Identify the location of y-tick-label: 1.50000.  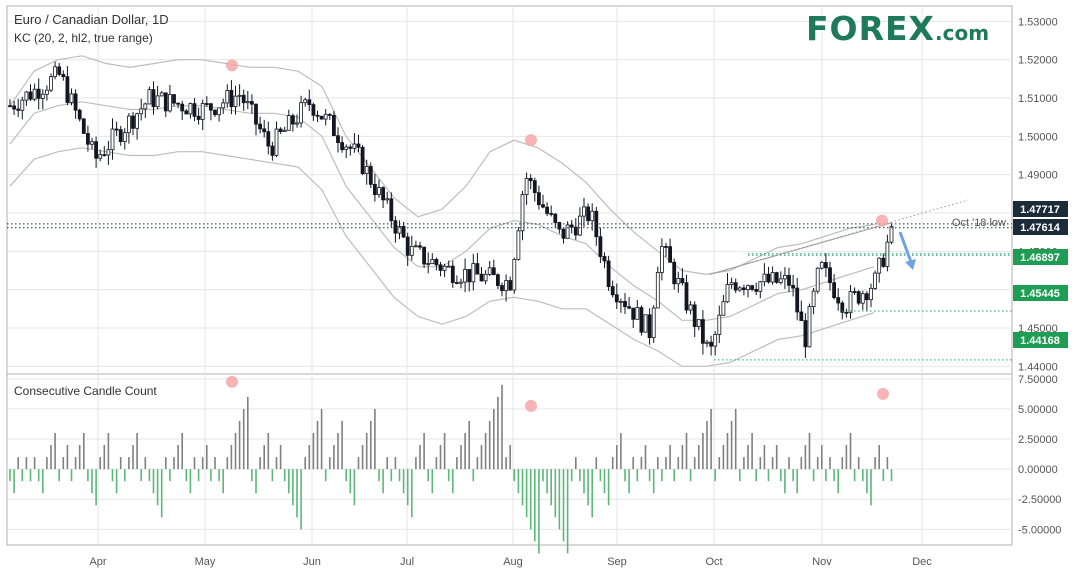
(1038, 137).